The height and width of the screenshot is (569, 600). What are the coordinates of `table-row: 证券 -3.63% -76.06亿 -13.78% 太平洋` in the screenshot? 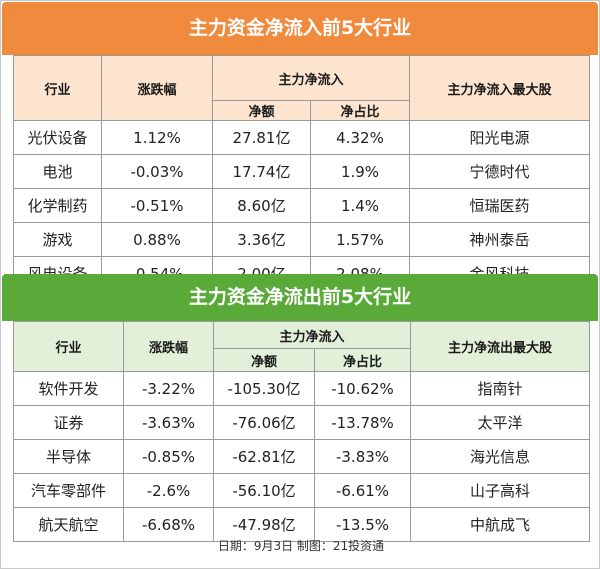 It's located at (302, 422).